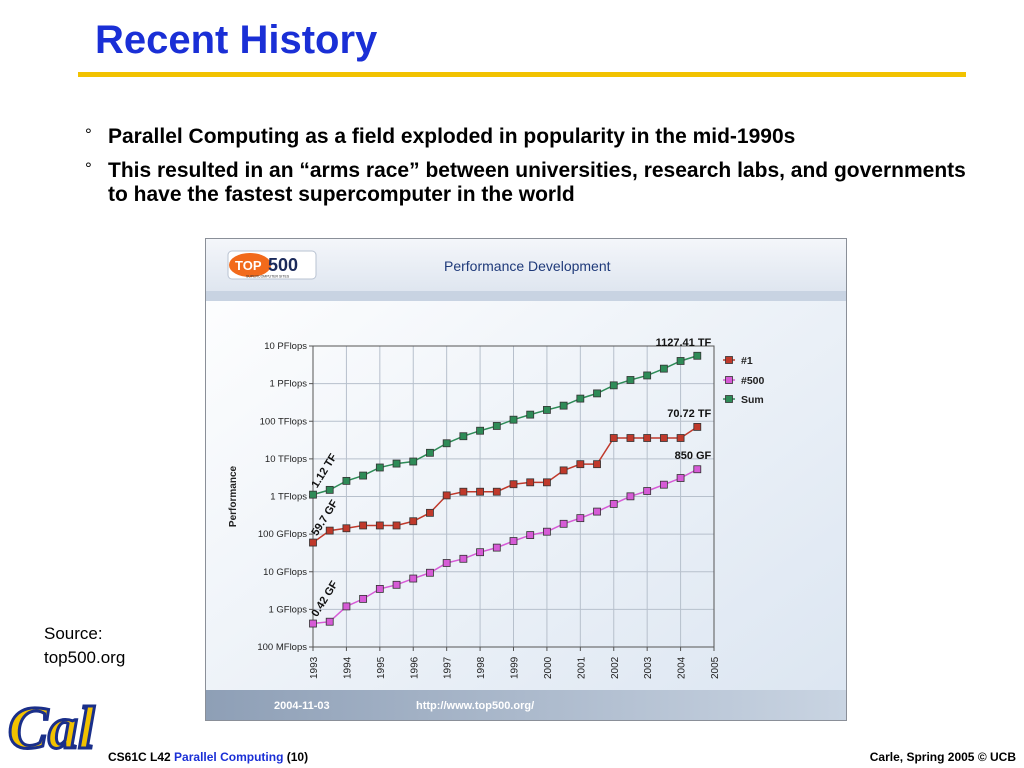  I want to click on svg-text: Cal, so click(51, 728).